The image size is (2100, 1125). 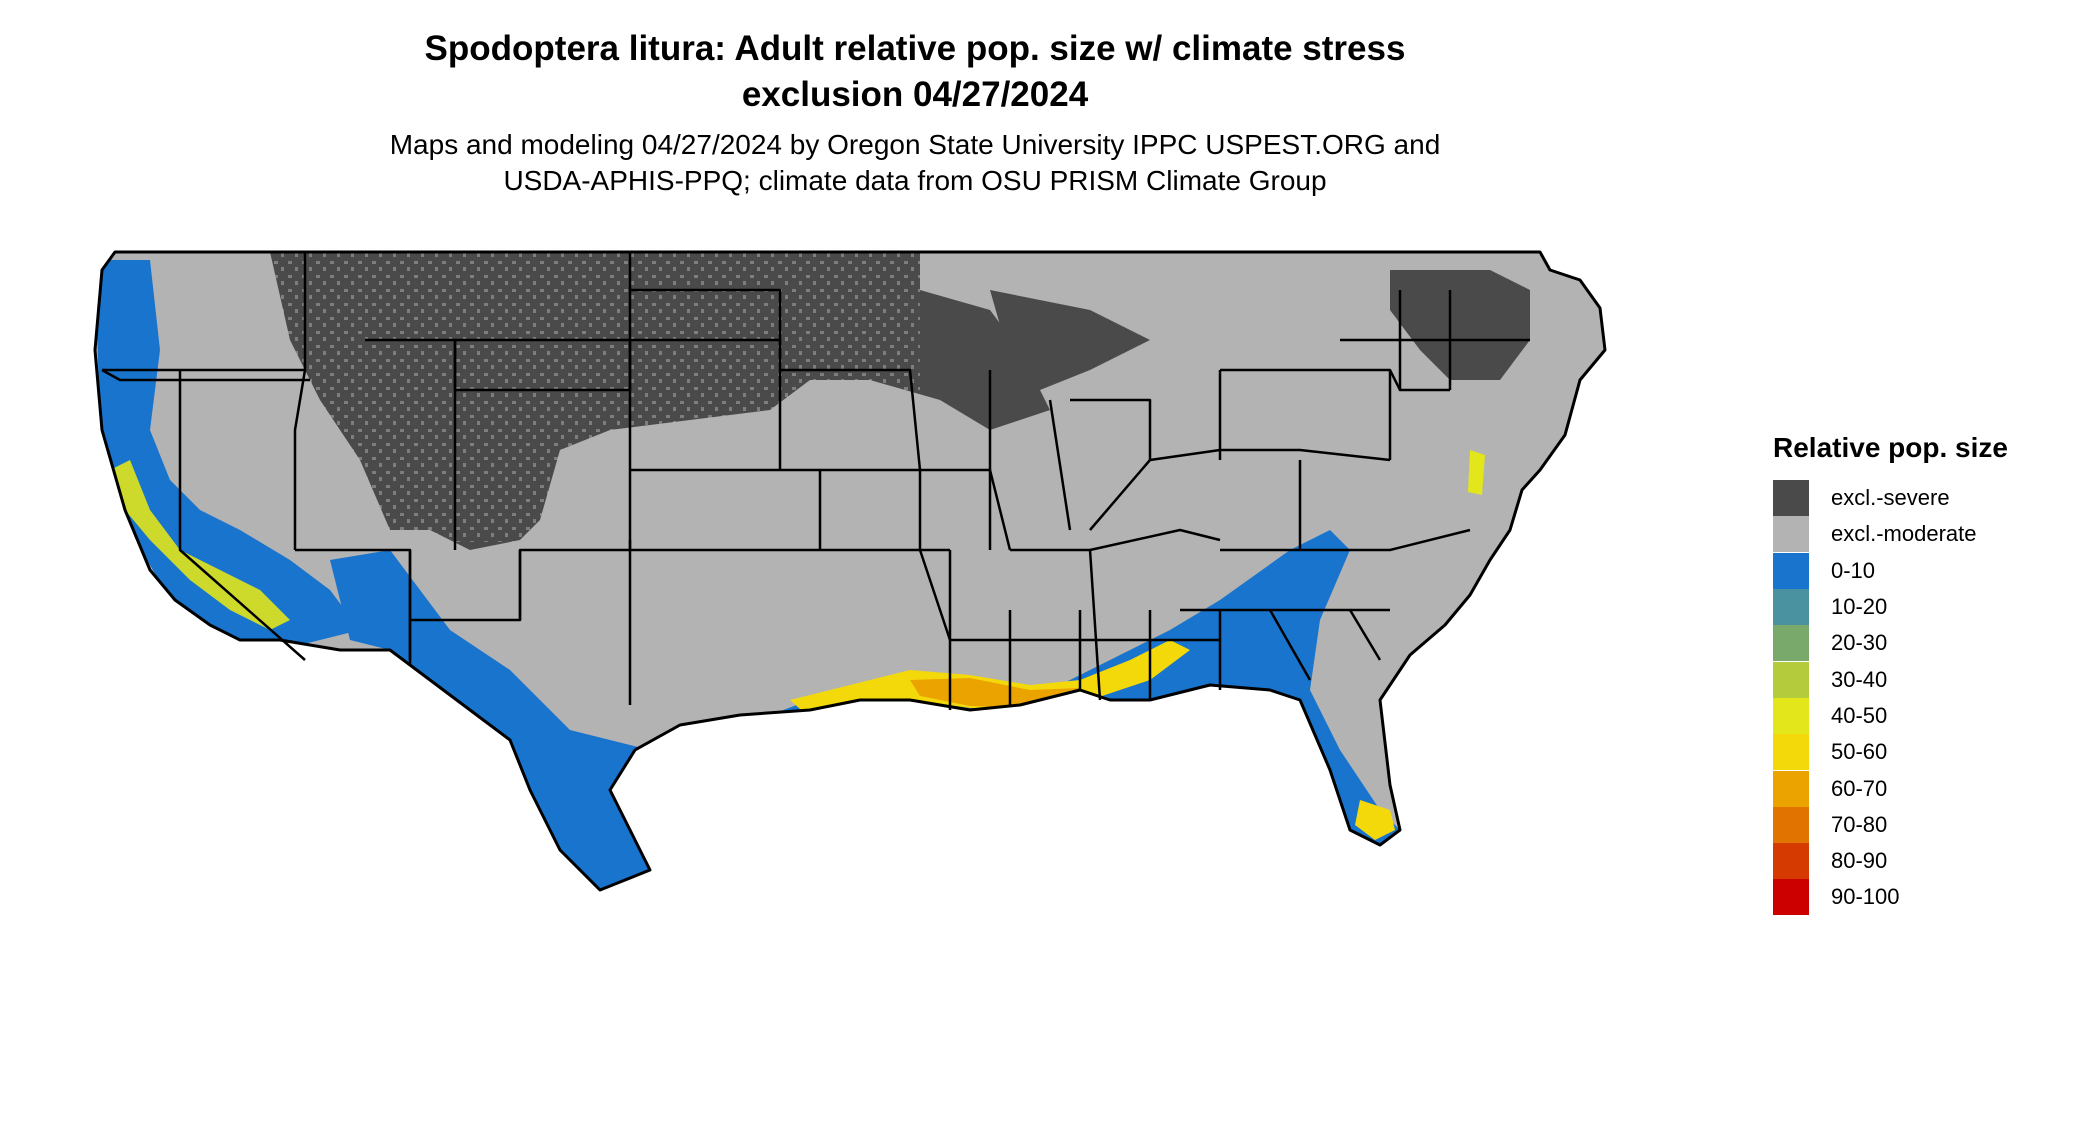 I want to click on legend-item: 20-30, so click(x=1890, y=643).